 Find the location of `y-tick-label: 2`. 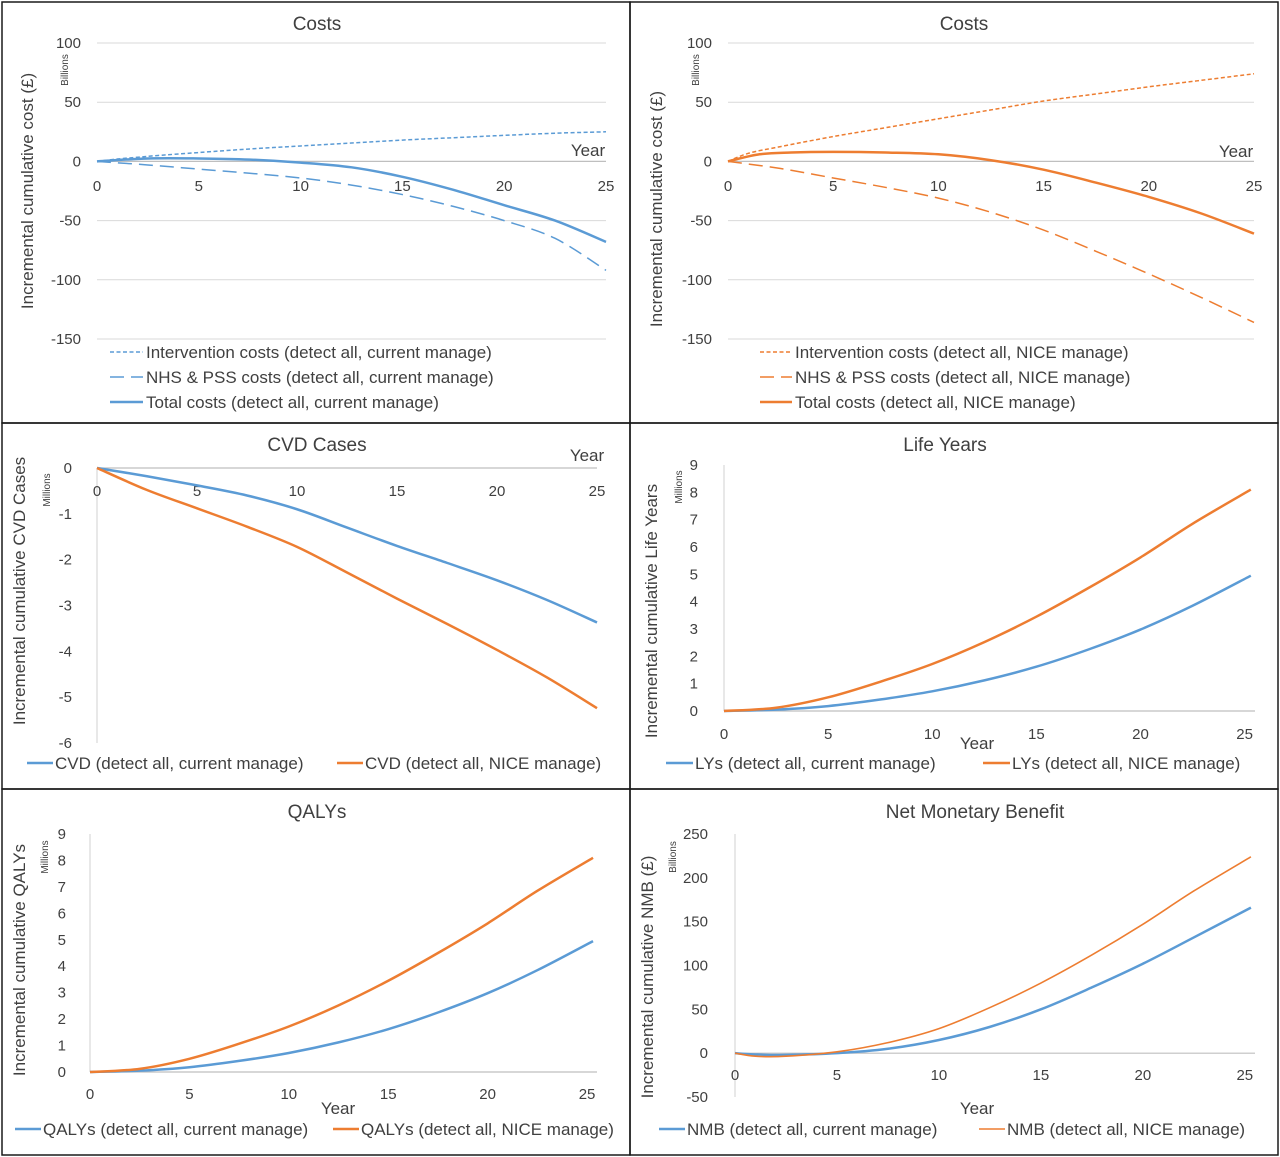

y-tick-label: 2 is located at coordinates (62, 1019).